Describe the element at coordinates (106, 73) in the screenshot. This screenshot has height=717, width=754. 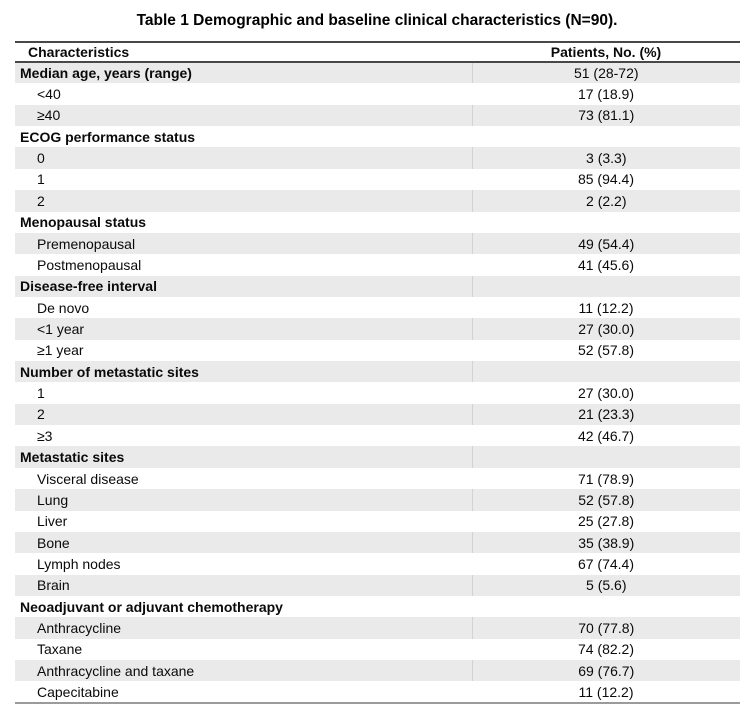
I see `row-label: Median age, years (range)` at that location.